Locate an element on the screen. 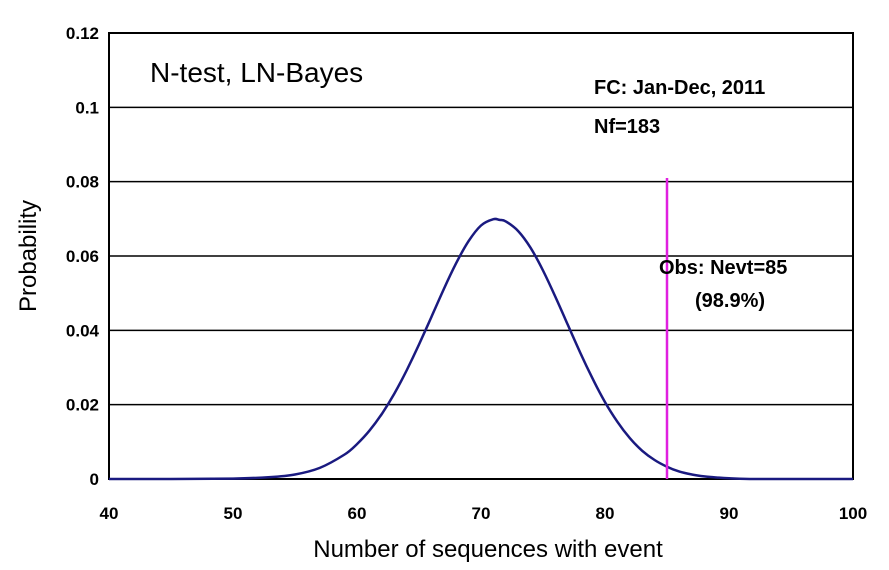 The image size is (889, 570). y-tick-label: 0.06 is located at coordinates (82, 256).